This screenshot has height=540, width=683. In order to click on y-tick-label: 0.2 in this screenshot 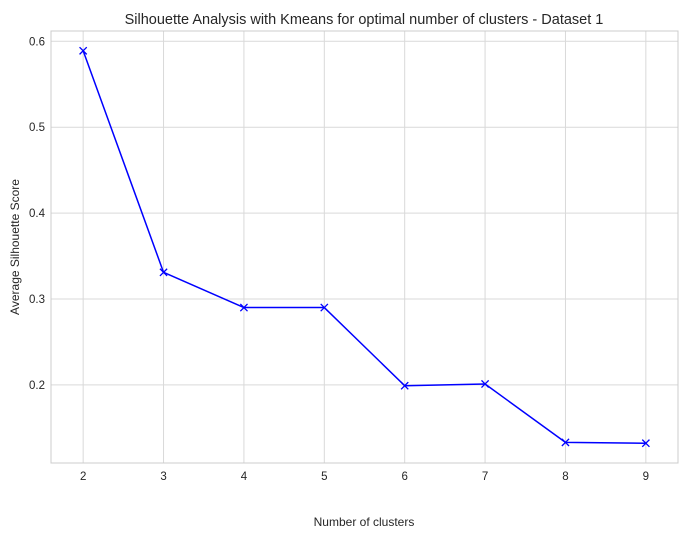, I will do `click(37, 386)`.